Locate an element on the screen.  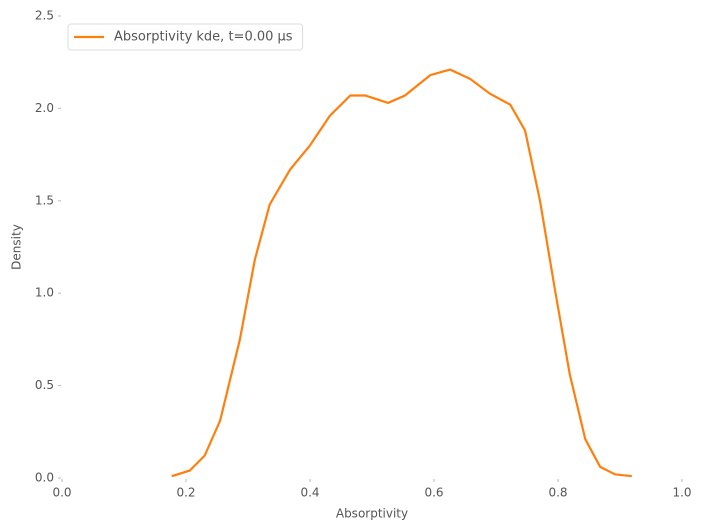
y-tick-label: 0.0 is located at coordinates (44, 478).